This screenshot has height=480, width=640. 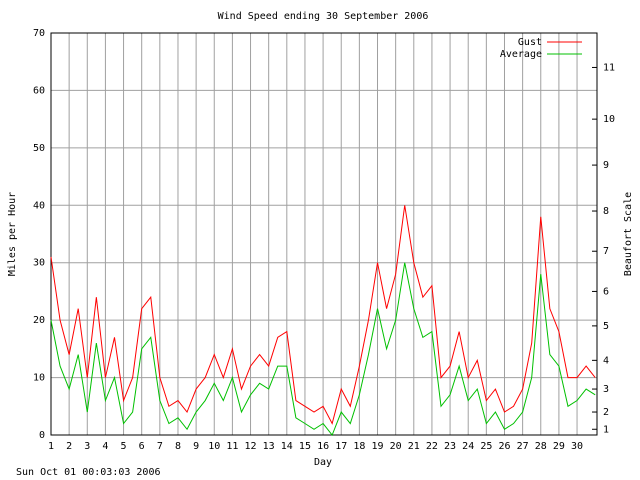 What do you see at coordinates (521, 54) in the screenshot?
I see `legend-label: Average` at bounding box center [521, 54].